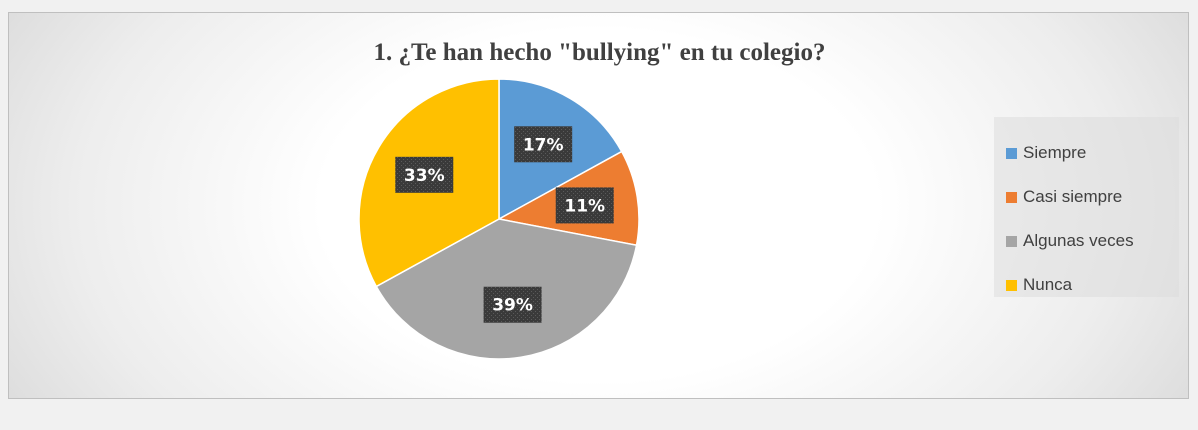  What do you see at coordinates (504, 224) in the screenshot?
I see `pie-data-labels: 17% 11% 39% 33%` at bounding box center [504, 224].